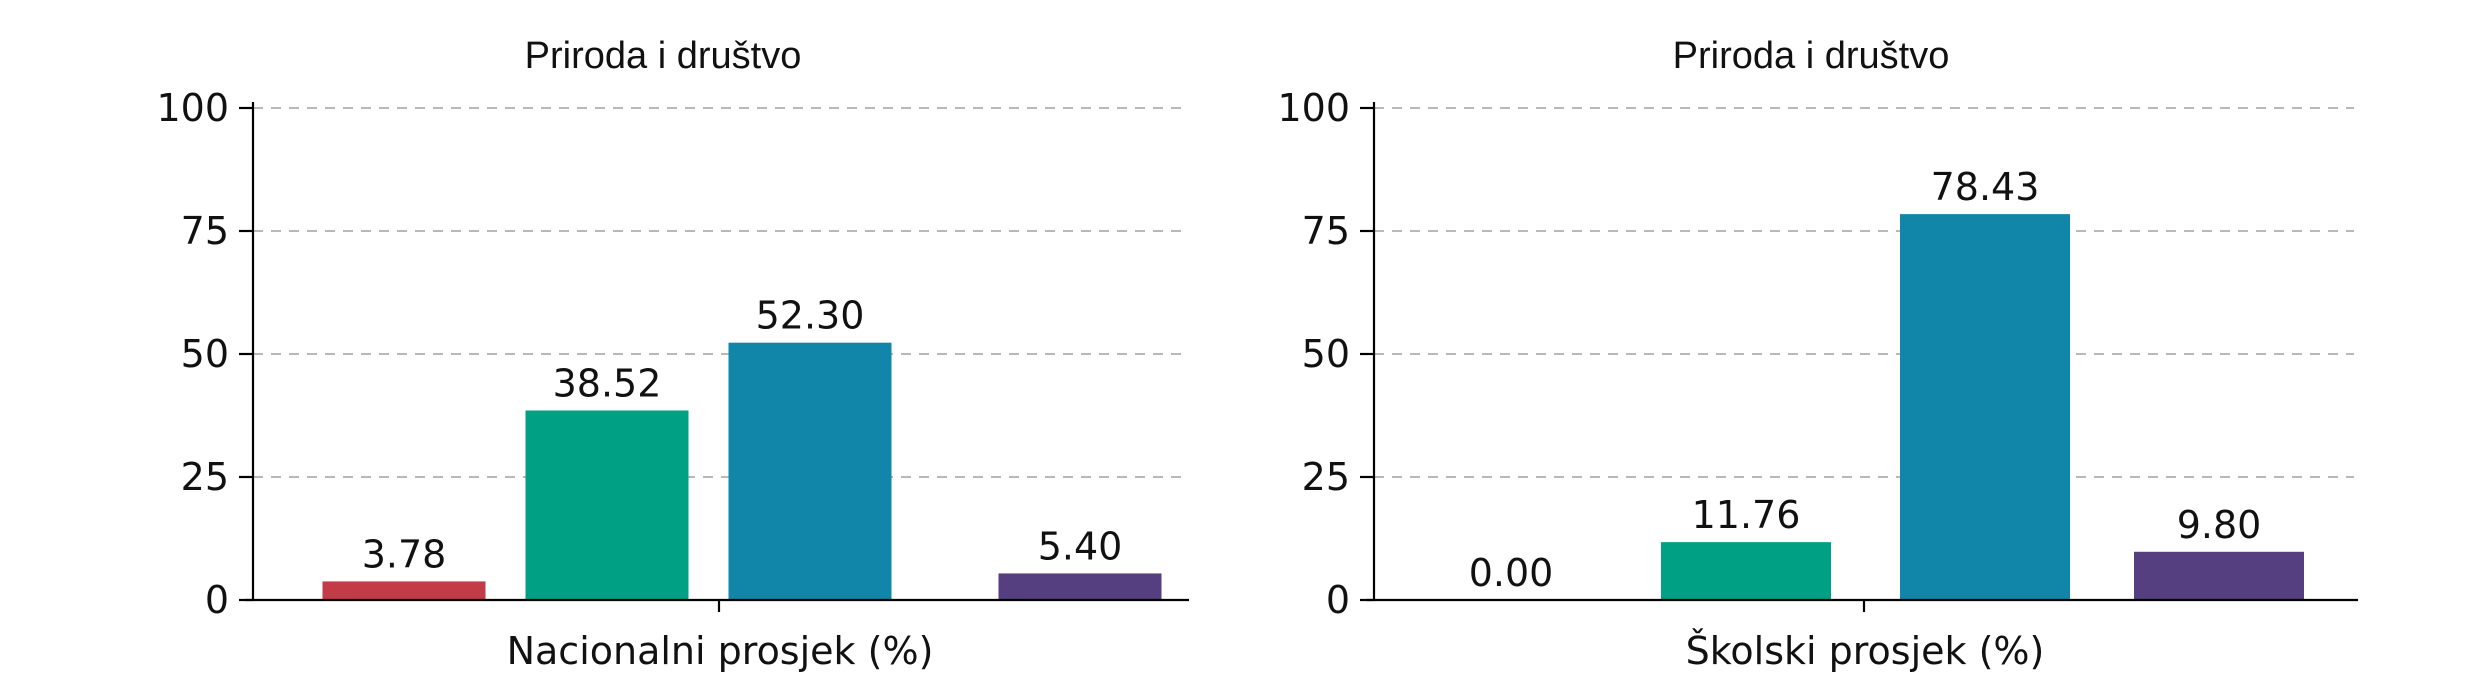 This screenshot has width=2479, height=687. I want to click on data-label: 52.30, so click(810, 316).